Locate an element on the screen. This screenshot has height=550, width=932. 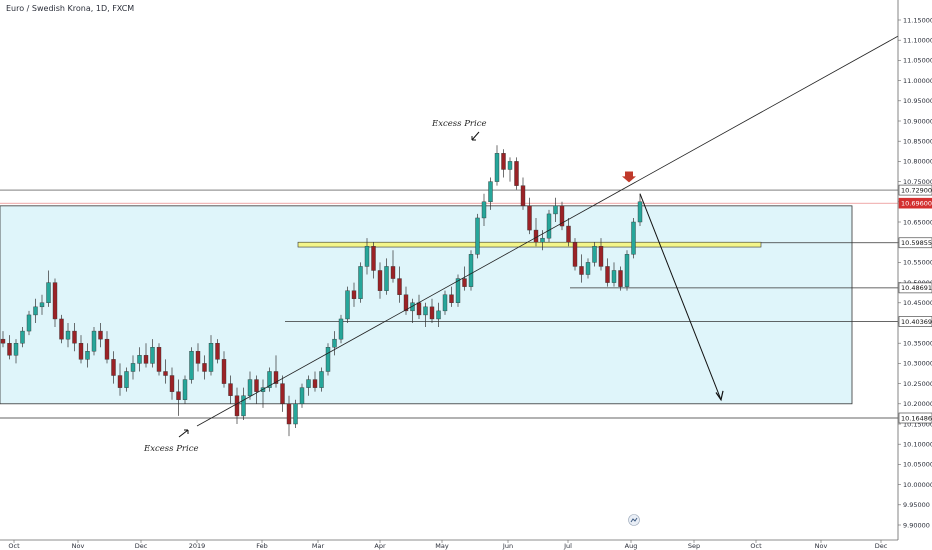
y-tick-label: 10.95000 is located at coordinates (917, 101).